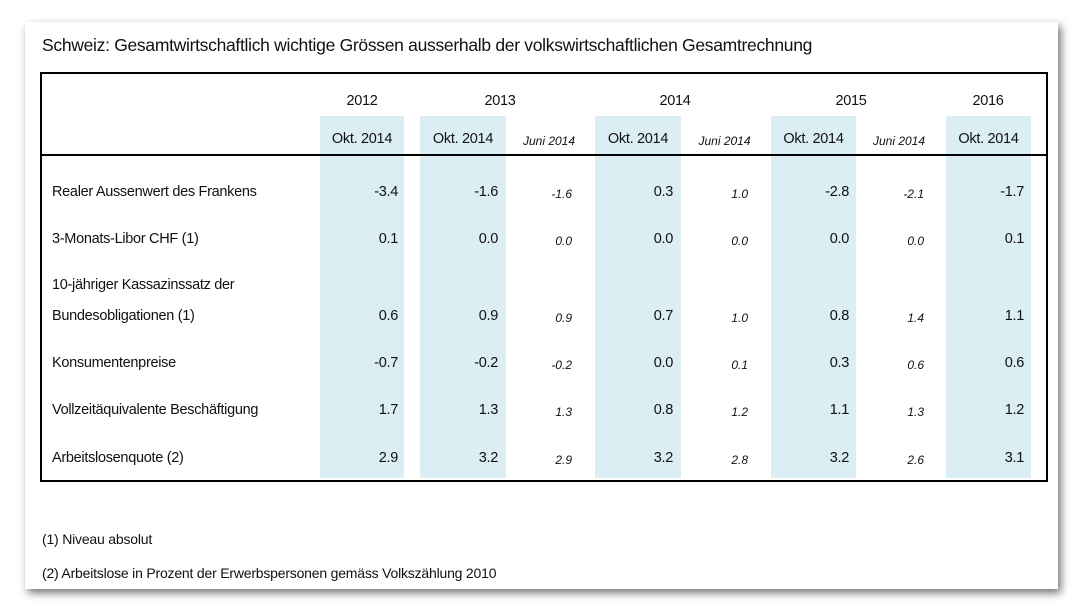 This screenshot has height=616, width=1085. Describe the element at coordinates (1014, 458) in the screenshot. I see `cell-value: 3.1` at that location.